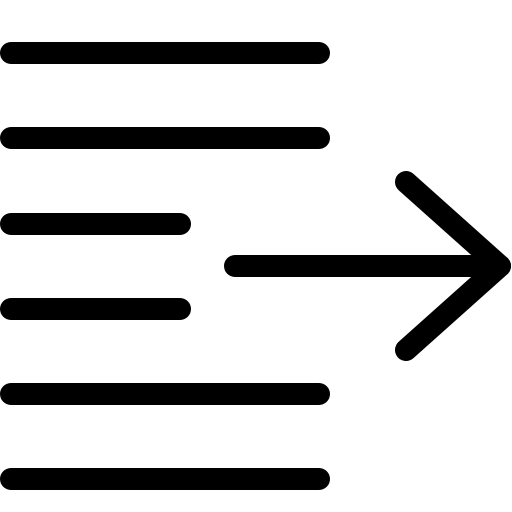  I want to click on arrow-head-icon, so click(453, 266).